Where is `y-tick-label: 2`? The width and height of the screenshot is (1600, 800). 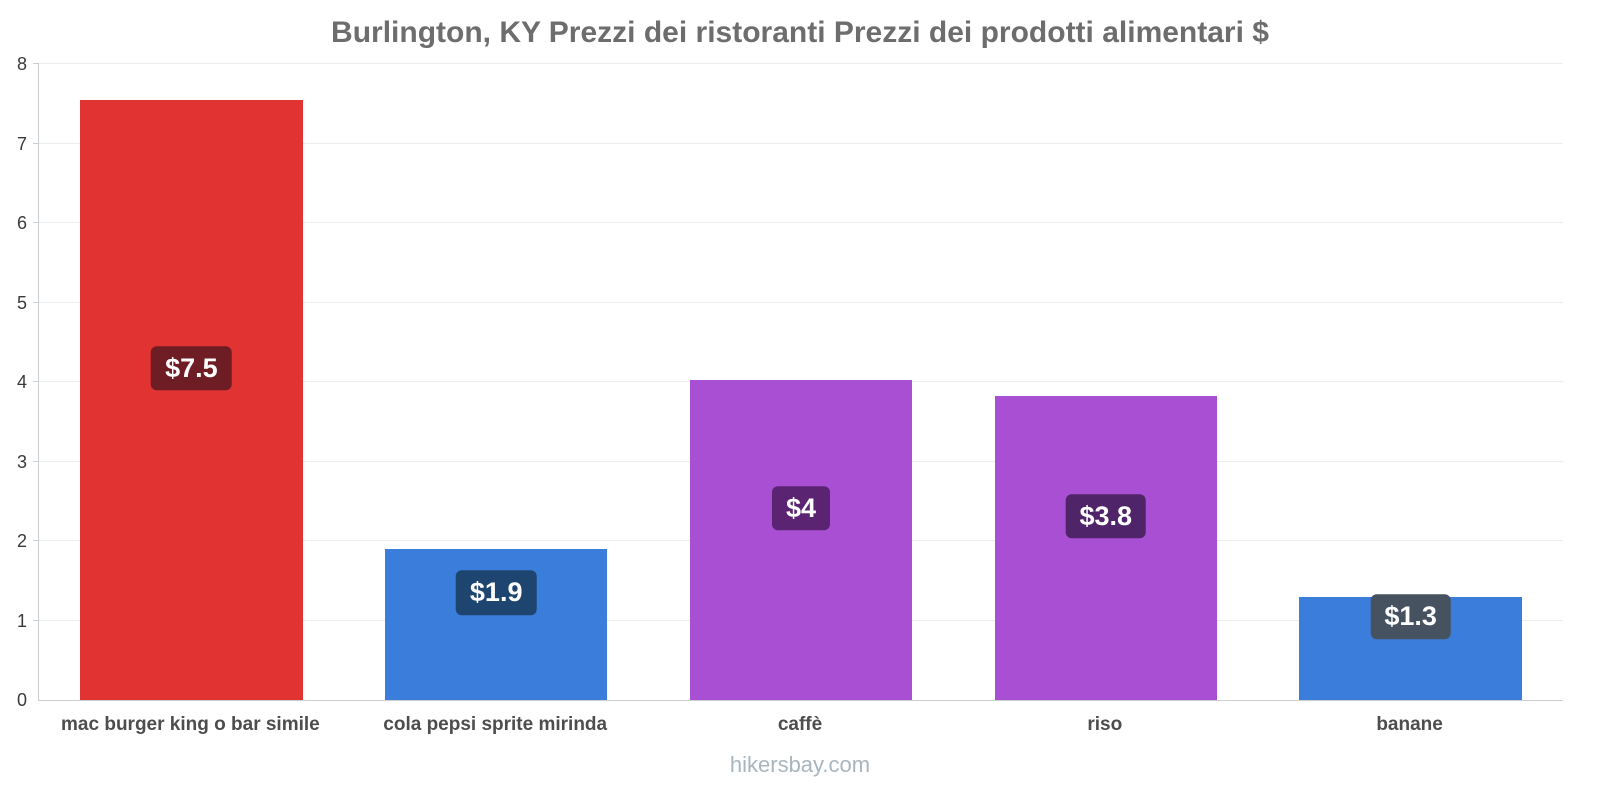 y-tick-label: 2 is located at coordinates (21, 541).